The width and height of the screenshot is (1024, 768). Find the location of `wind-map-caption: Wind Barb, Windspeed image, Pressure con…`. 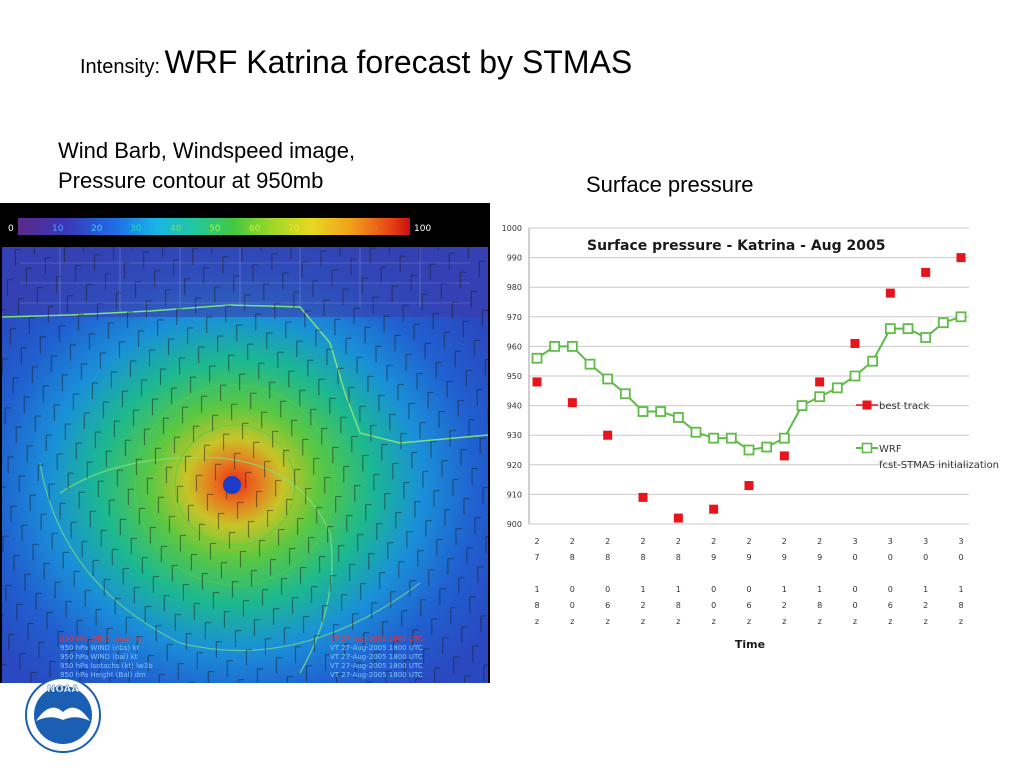

wind-map-caption: Wind Barb, Windspeed image, Pressure con… is located at coordinates (207, 165).